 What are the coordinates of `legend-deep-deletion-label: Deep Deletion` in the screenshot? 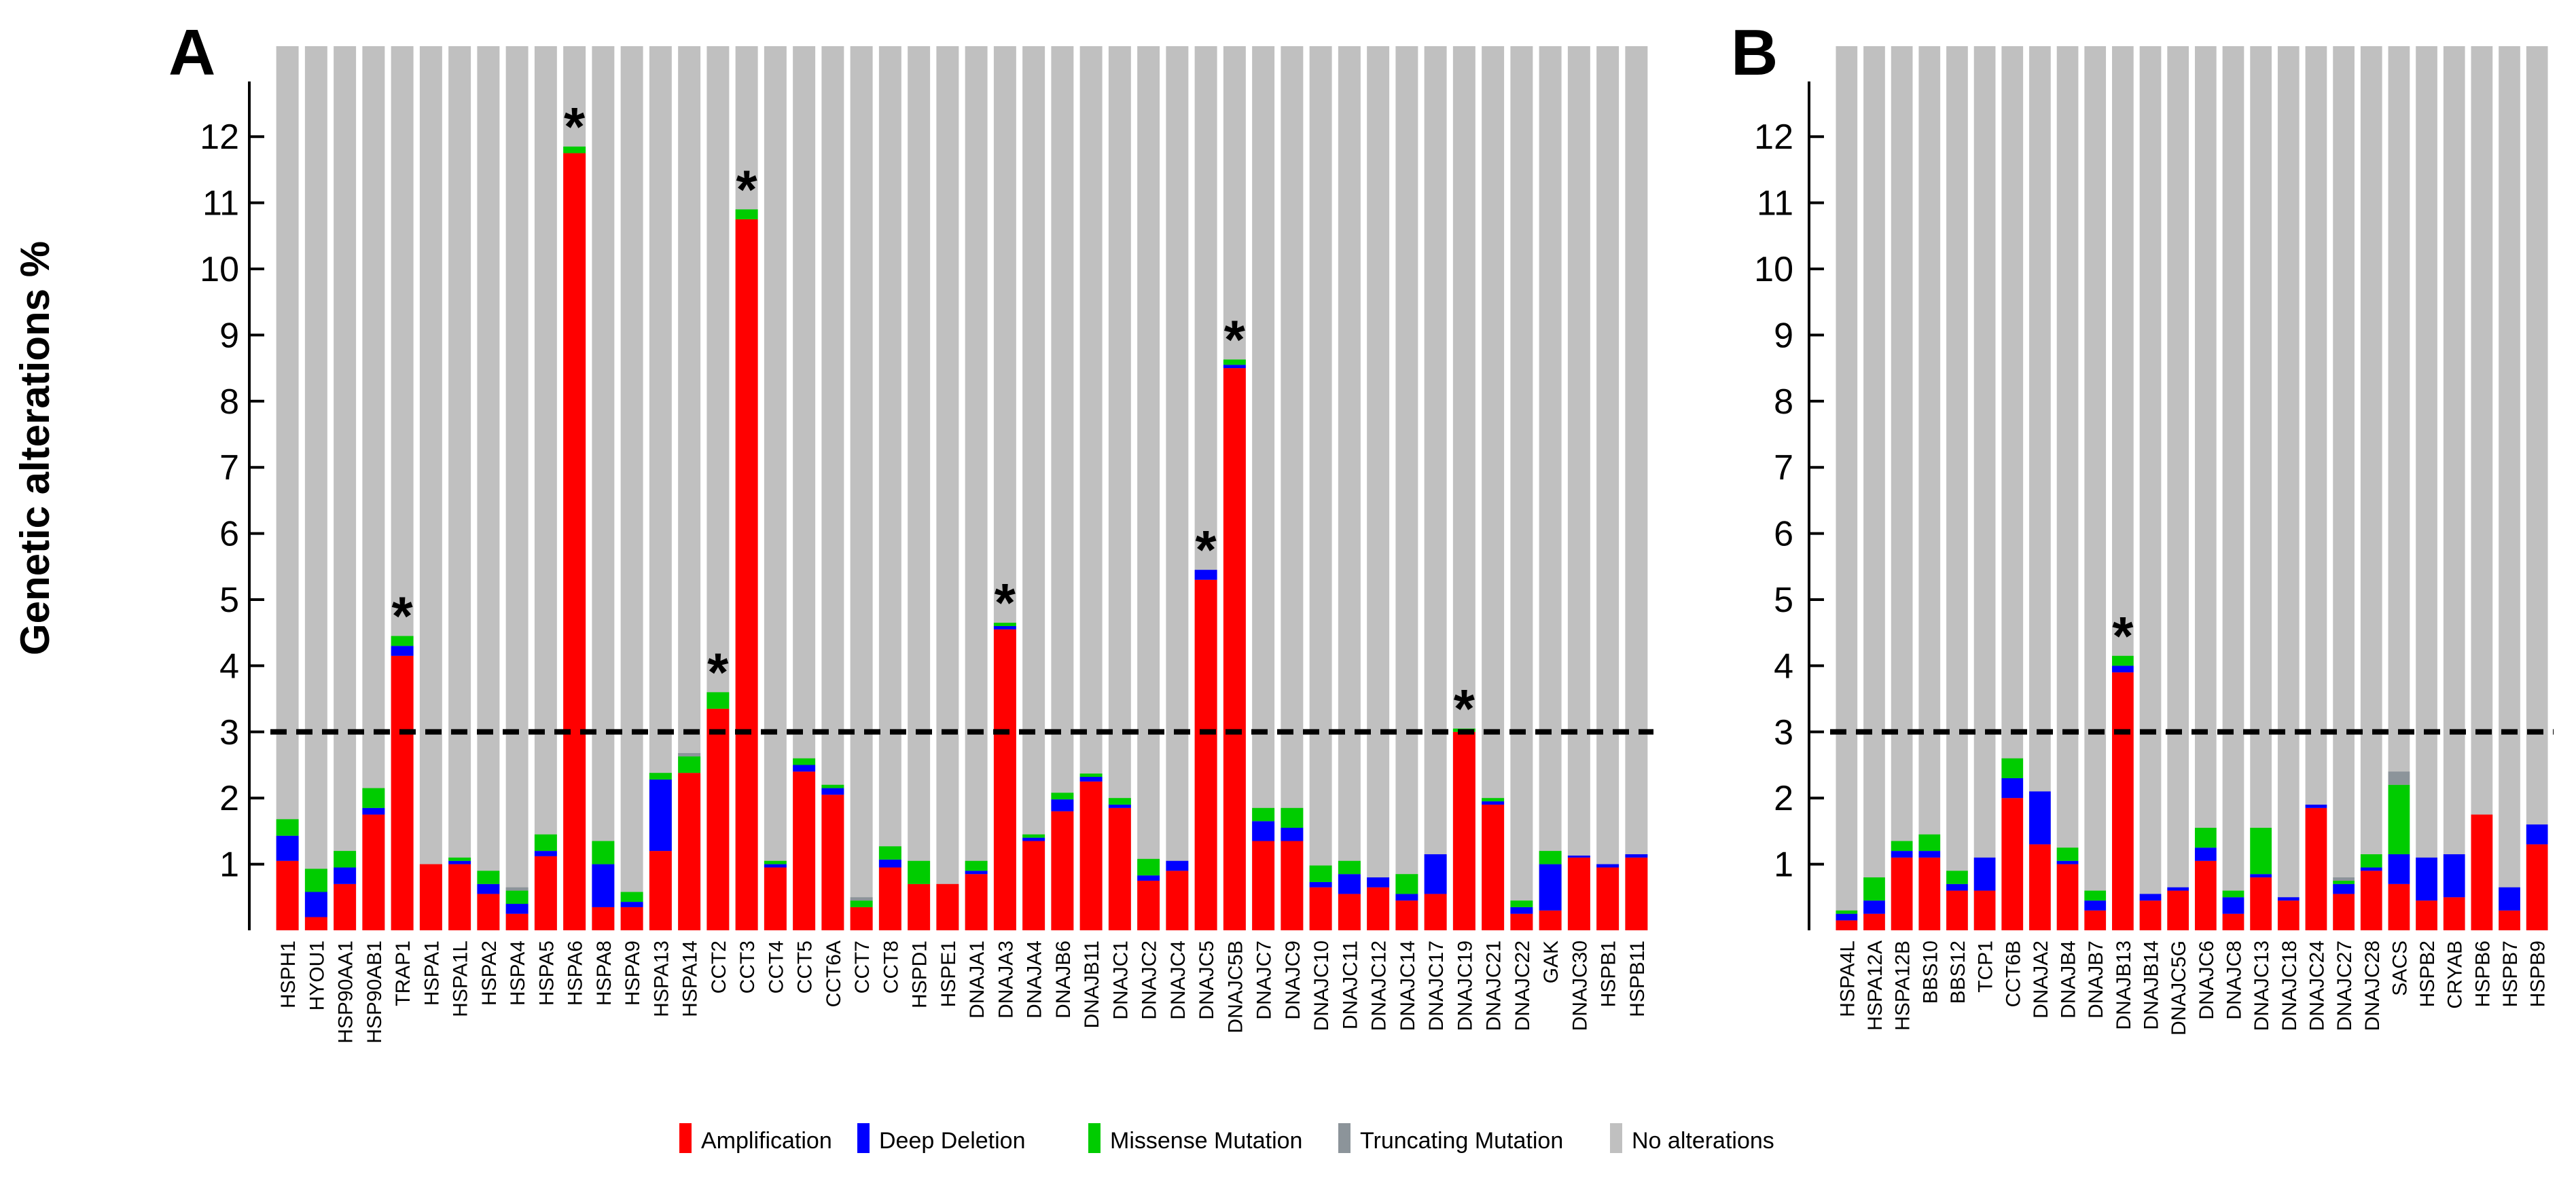 It's located at (952, 1141).